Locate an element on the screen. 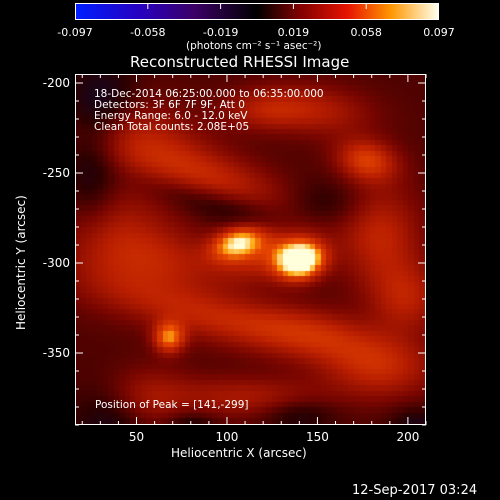 The height and width of the screenshot is (500, 500). x-axis-label: Heliocentric X (arcsec) is located at coordinates (239, 453).